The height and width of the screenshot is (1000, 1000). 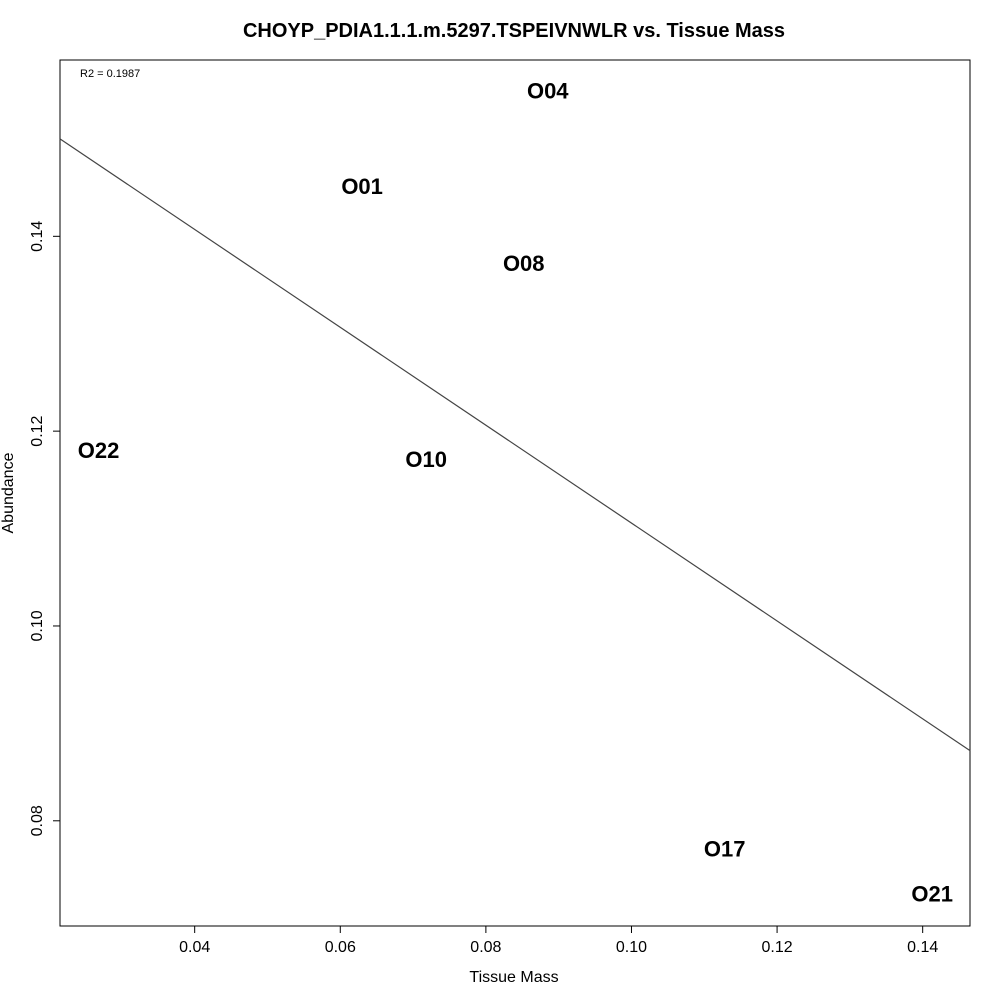 What do you see at coordinates (362, 186) in the screenshot?
I see `point-label-o01: O01` at bounding box center [362, 186].